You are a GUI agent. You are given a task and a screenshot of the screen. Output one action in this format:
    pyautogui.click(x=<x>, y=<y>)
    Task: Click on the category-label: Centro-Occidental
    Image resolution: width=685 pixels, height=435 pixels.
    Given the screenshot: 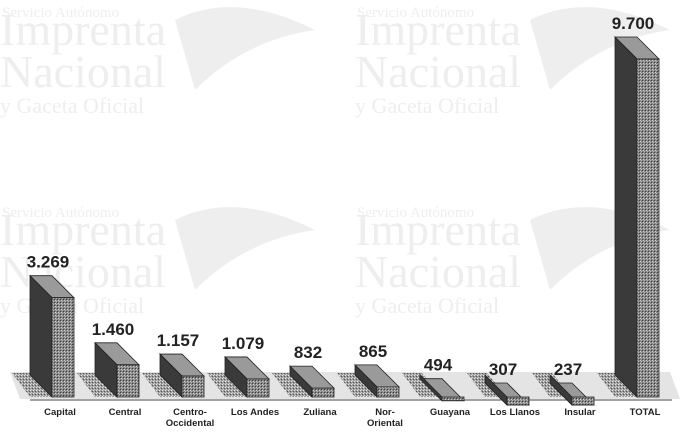 What is the action you would take?
    pyautogui.click(x=190, y=418)
    